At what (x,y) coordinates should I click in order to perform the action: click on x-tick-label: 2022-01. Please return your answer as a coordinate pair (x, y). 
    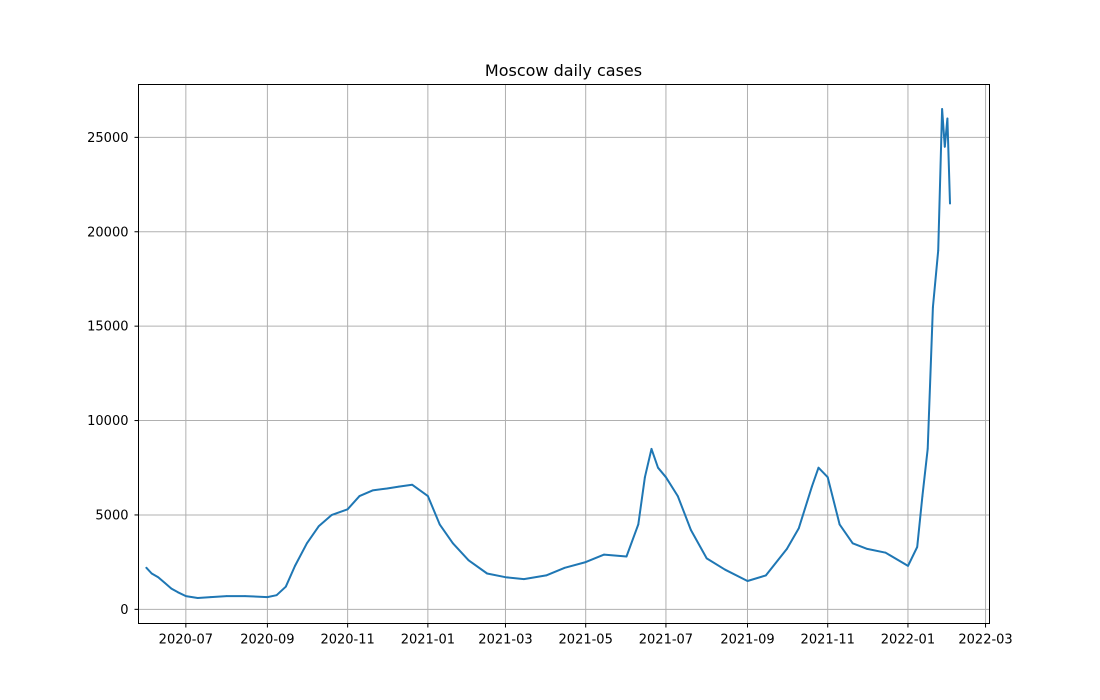
    Looking at the image, I should click on (908, 640).